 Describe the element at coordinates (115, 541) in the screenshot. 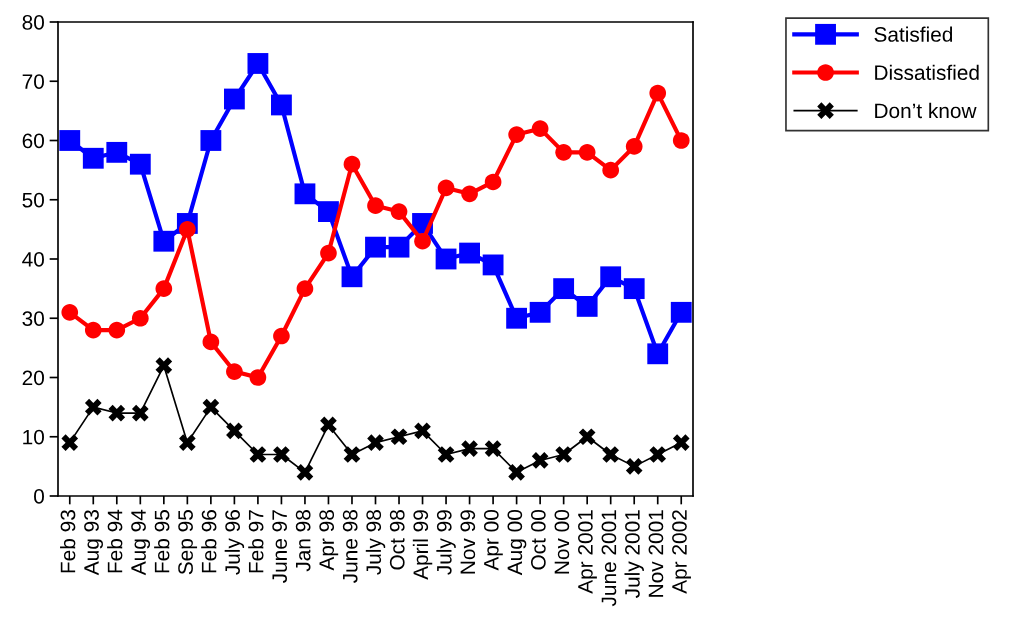

I see `x-tick-label: Feb 94` at that location.